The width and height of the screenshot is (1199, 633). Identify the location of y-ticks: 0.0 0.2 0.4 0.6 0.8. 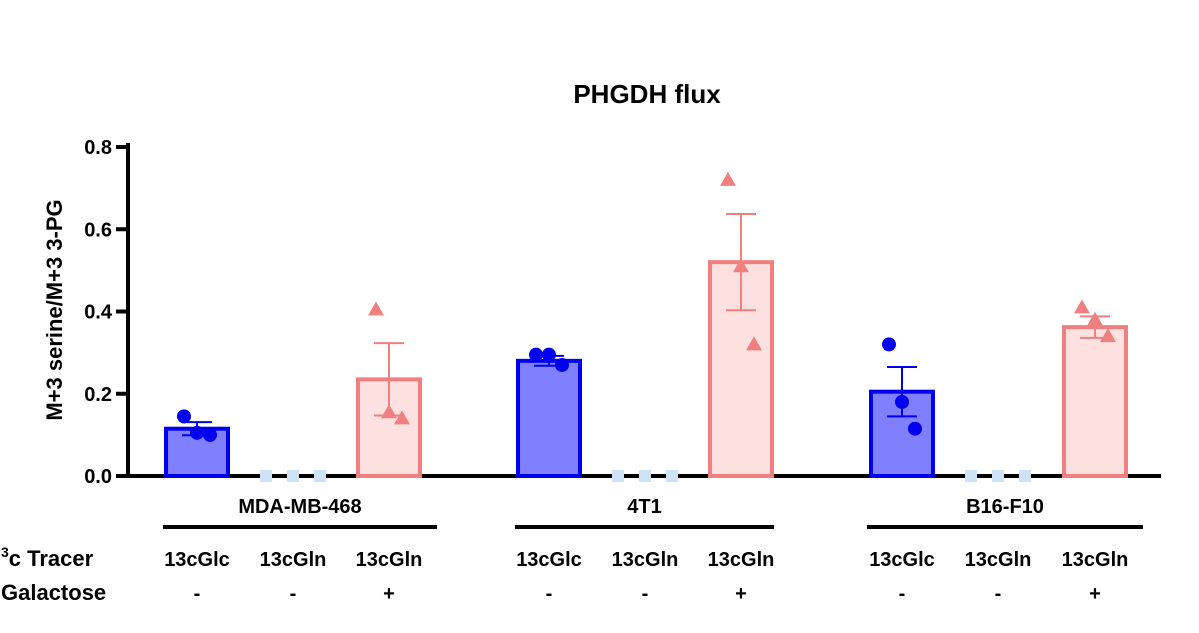
(106, 312).